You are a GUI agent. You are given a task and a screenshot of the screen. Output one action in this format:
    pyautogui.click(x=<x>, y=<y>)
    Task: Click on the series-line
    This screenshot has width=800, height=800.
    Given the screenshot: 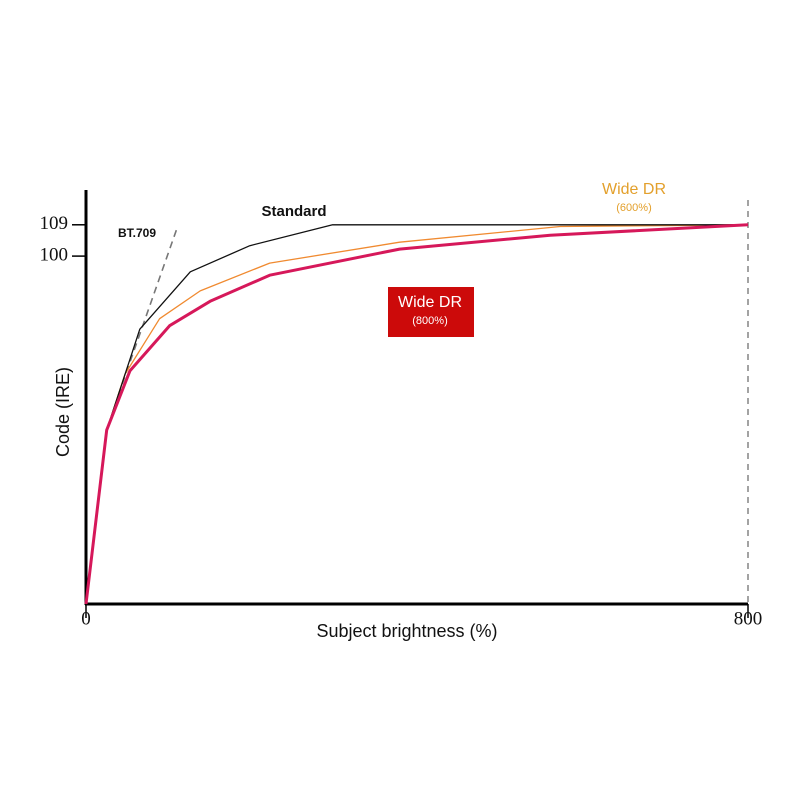 What is the action you would take?
    pyautogui.click(x=147, y=312)
    